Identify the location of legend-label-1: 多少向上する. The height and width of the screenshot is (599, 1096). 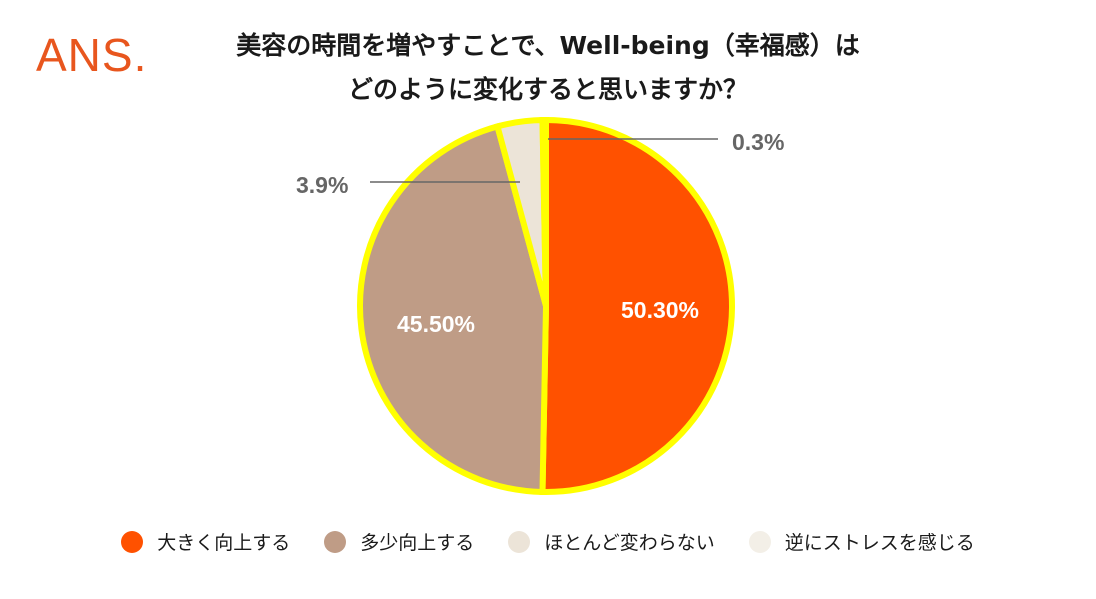
(417, 543).